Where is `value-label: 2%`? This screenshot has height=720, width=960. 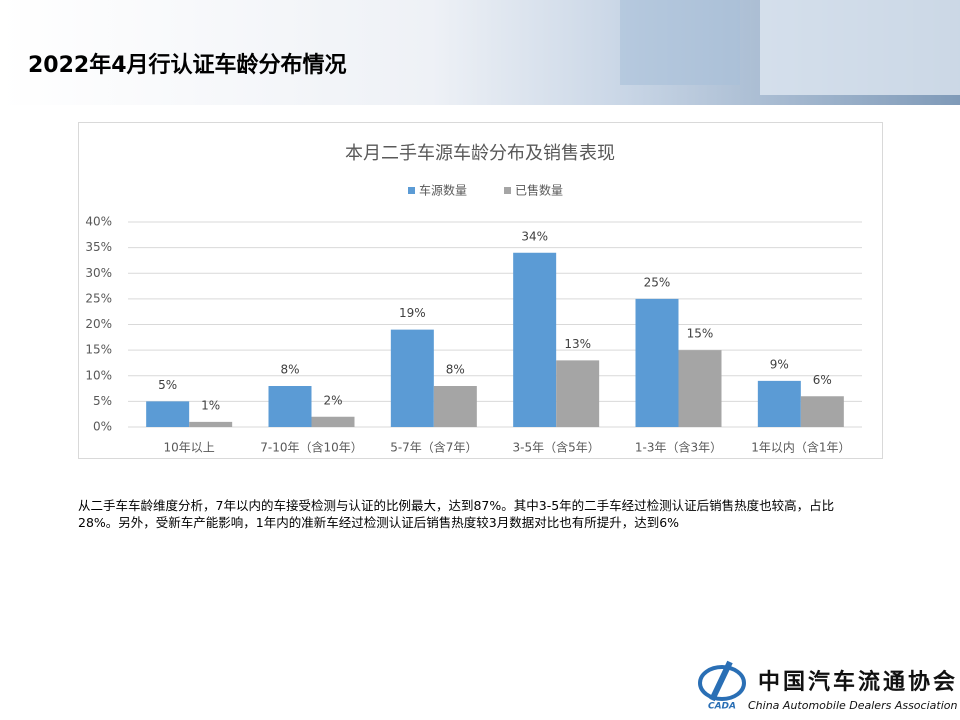 value-label: 2% is located at coordinates (332, 400).